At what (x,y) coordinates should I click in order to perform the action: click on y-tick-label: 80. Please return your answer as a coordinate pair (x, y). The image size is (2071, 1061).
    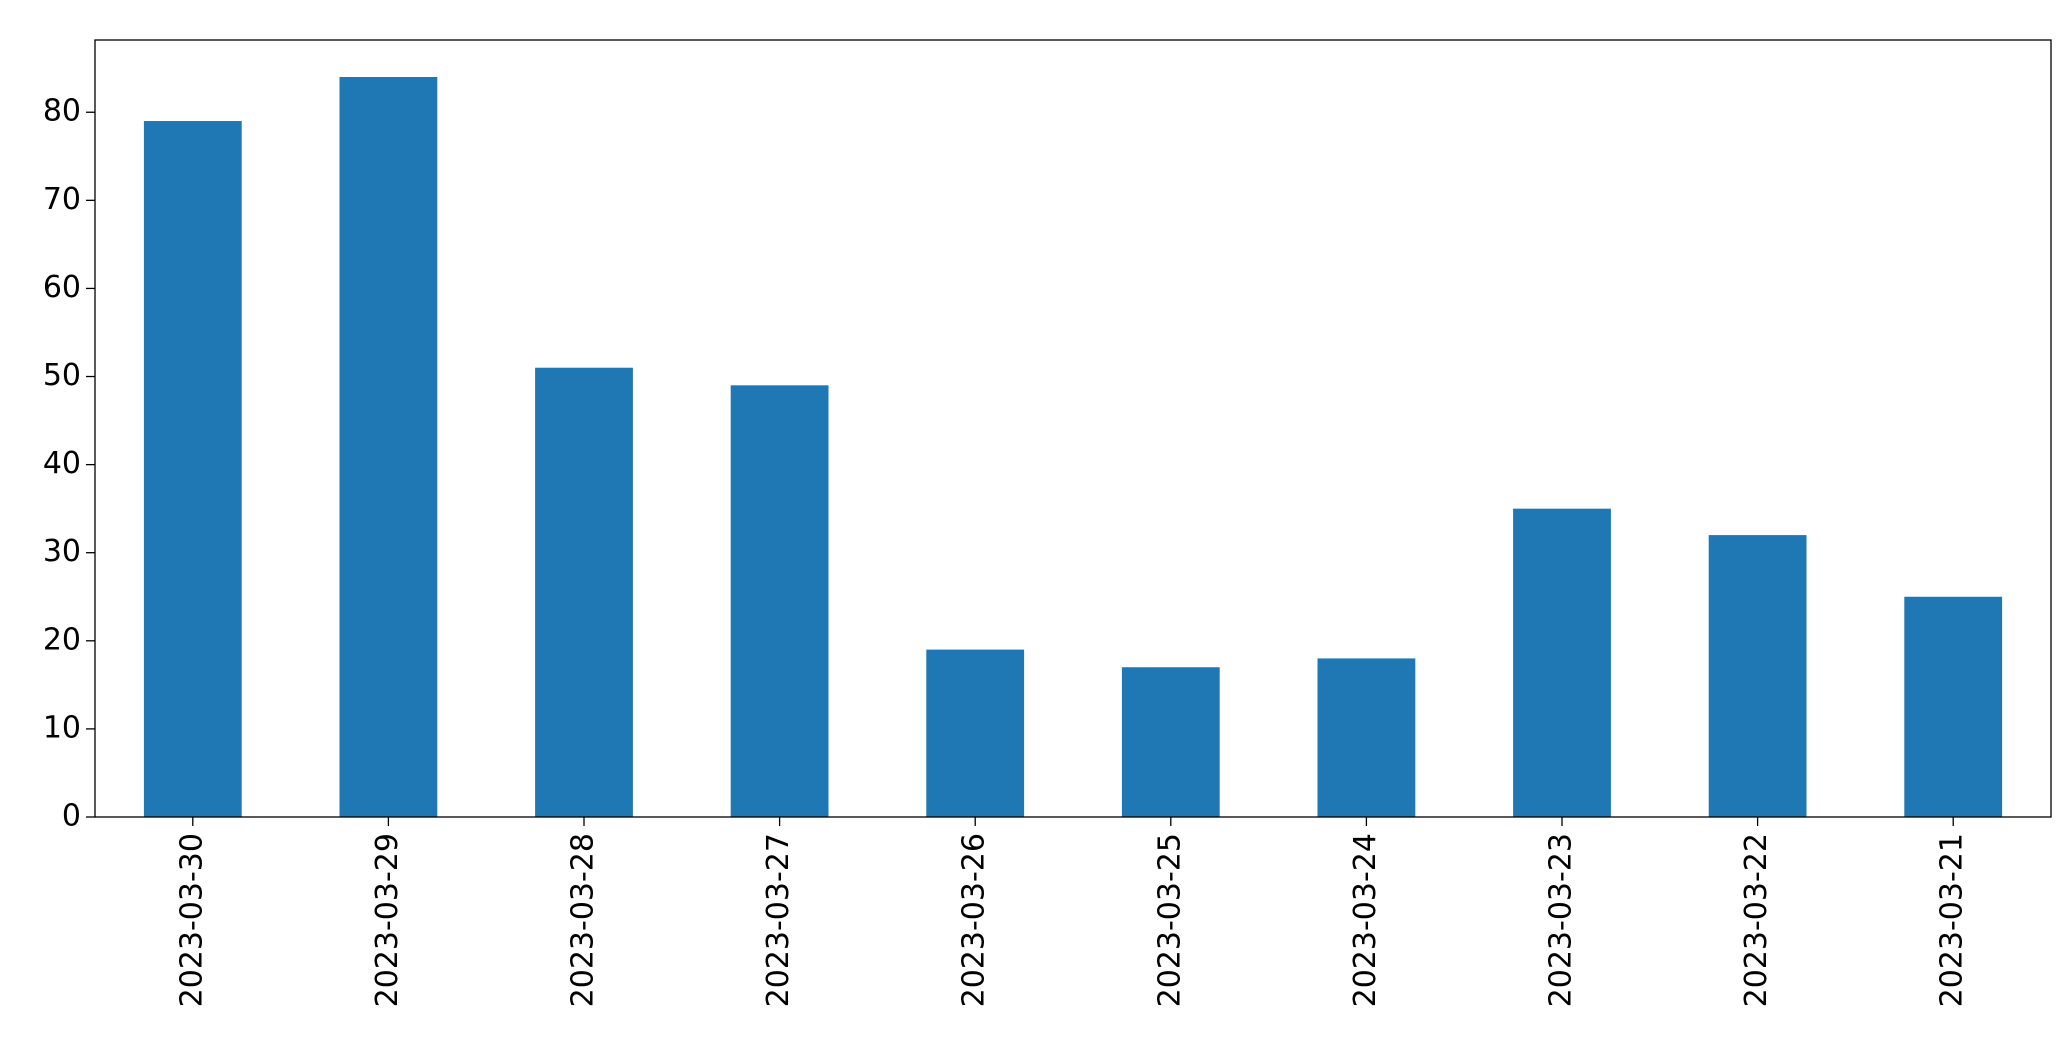
    Looking at the image, I should click on (62, 111).